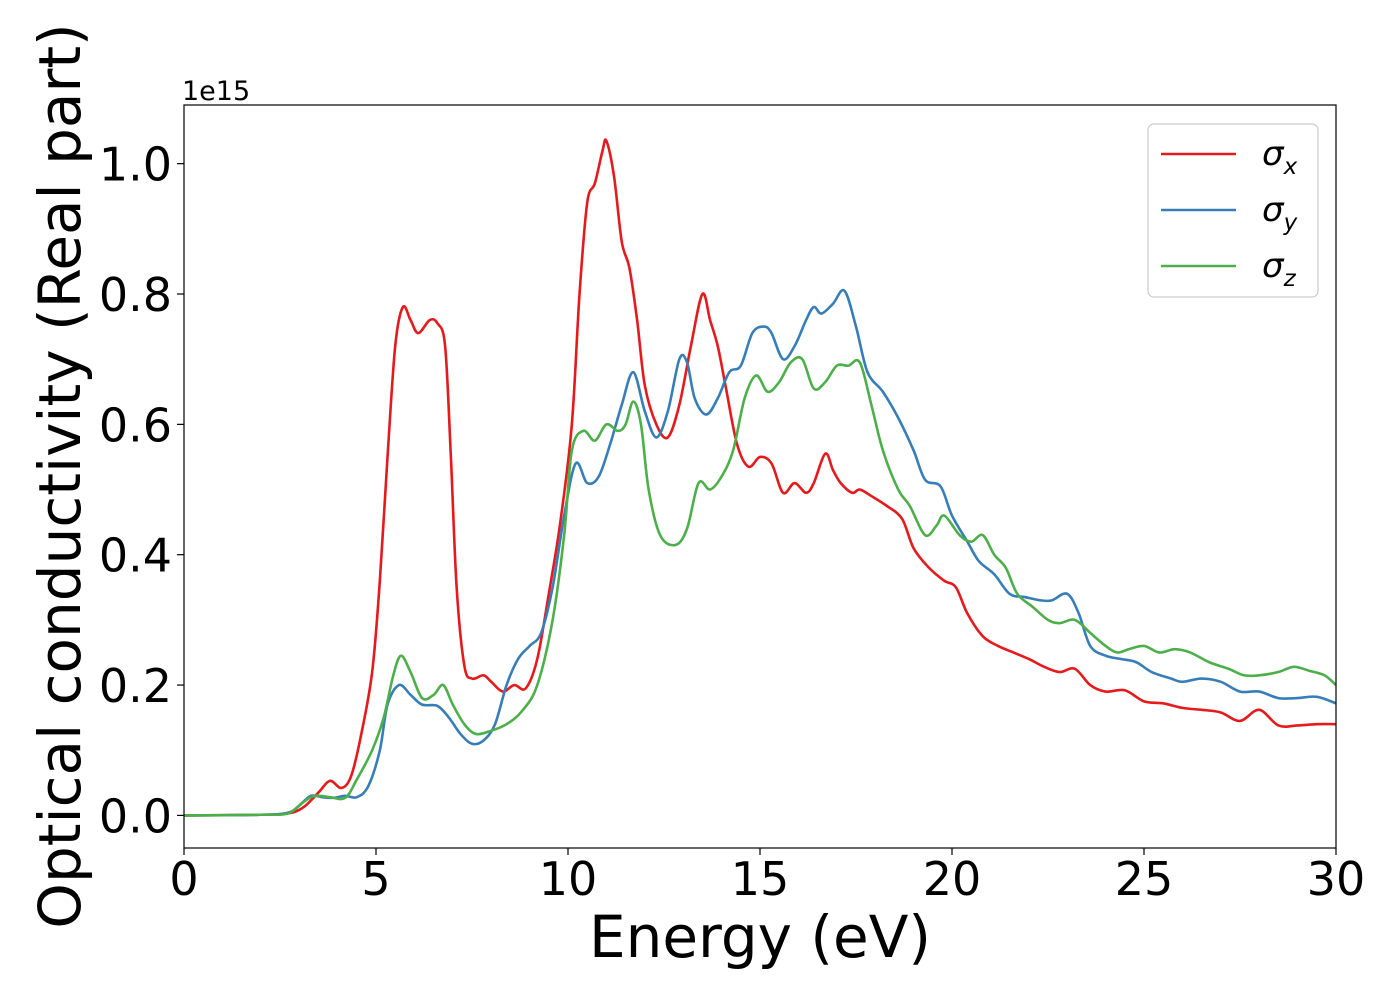 The width and height of the screenshot is (1400, 1000). I want to click on y-axis-title: Optical conductivity (Real part), so click(60, 475).